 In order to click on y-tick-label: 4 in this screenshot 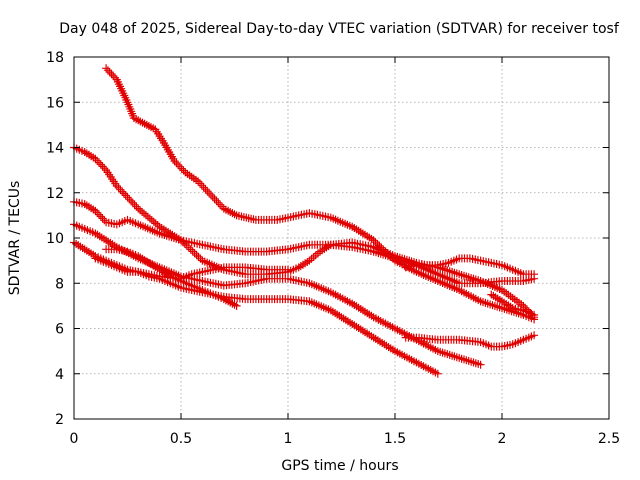, I will do `click(59, 375)`.